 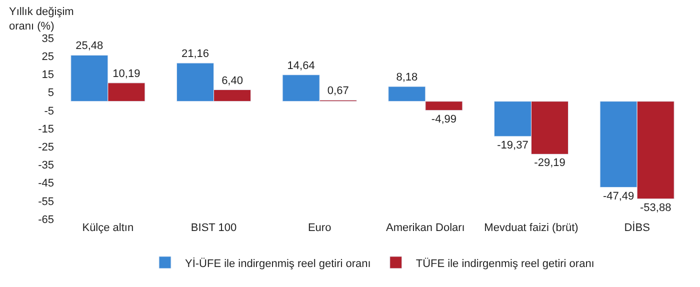 What do you see at coordinates (232, 80) in the screenshot?
I see `data-label: 6,40` at bounding box center [232, 80].